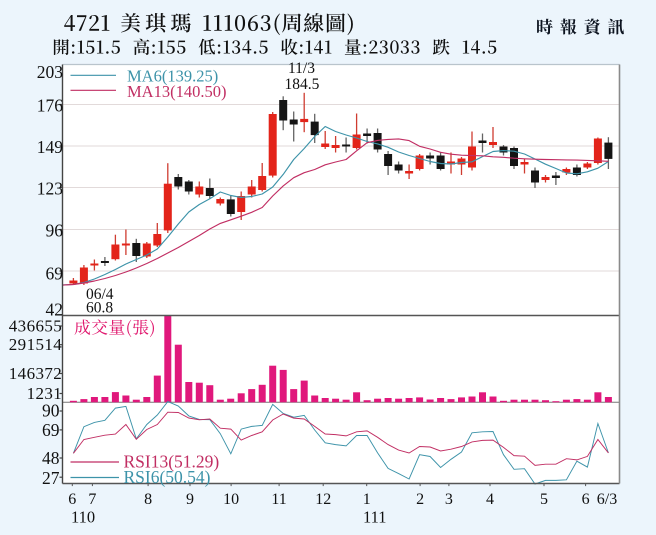 This screenshot has height=535, width=656. What do you see at coordinates (100, 294) in the screenshot?
I see `svg-text: 06/4` at bounding box center [100, 294].